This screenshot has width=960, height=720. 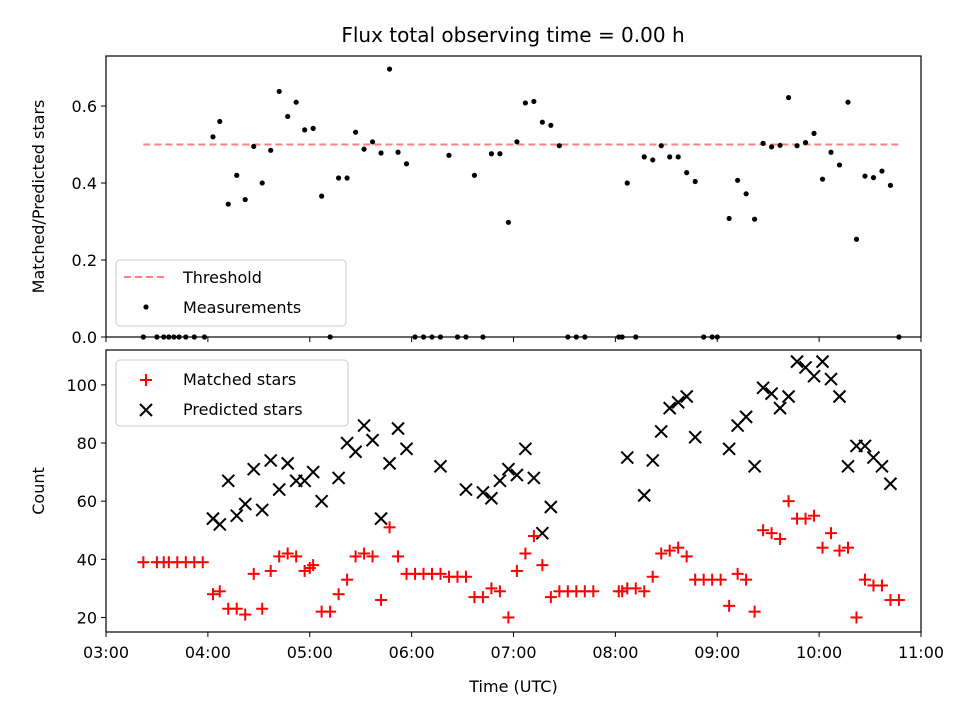 What do you see at coordinates (615, 652) in the screenshot?
I see `count-xtick-label: 08:00` at bounding box center [615, 652].